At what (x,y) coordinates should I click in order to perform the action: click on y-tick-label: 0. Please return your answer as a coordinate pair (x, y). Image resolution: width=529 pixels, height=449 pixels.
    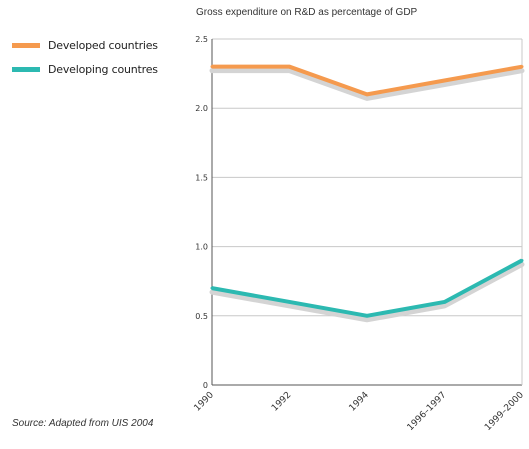
    Looking at the image, I should click on (205, 385).